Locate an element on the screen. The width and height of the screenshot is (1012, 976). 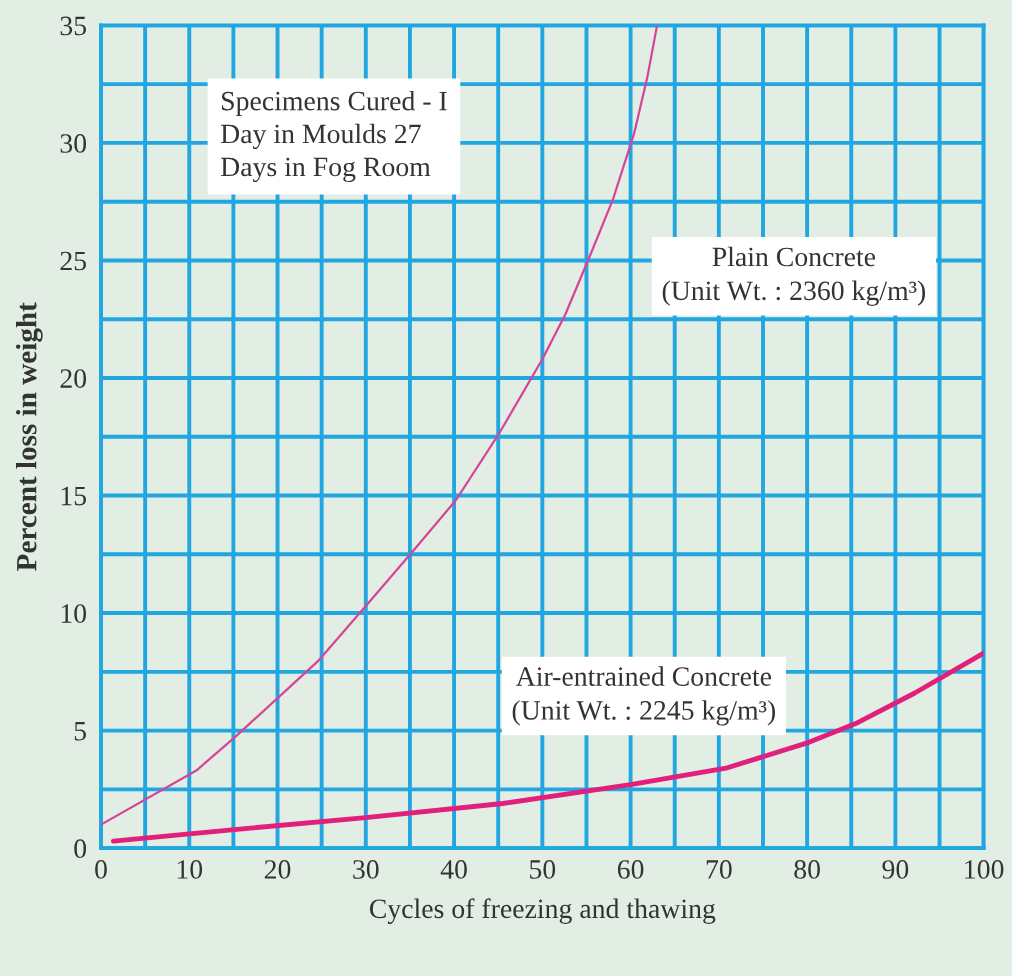
x-tick-label: 0 is located at coordinates (101, 869).